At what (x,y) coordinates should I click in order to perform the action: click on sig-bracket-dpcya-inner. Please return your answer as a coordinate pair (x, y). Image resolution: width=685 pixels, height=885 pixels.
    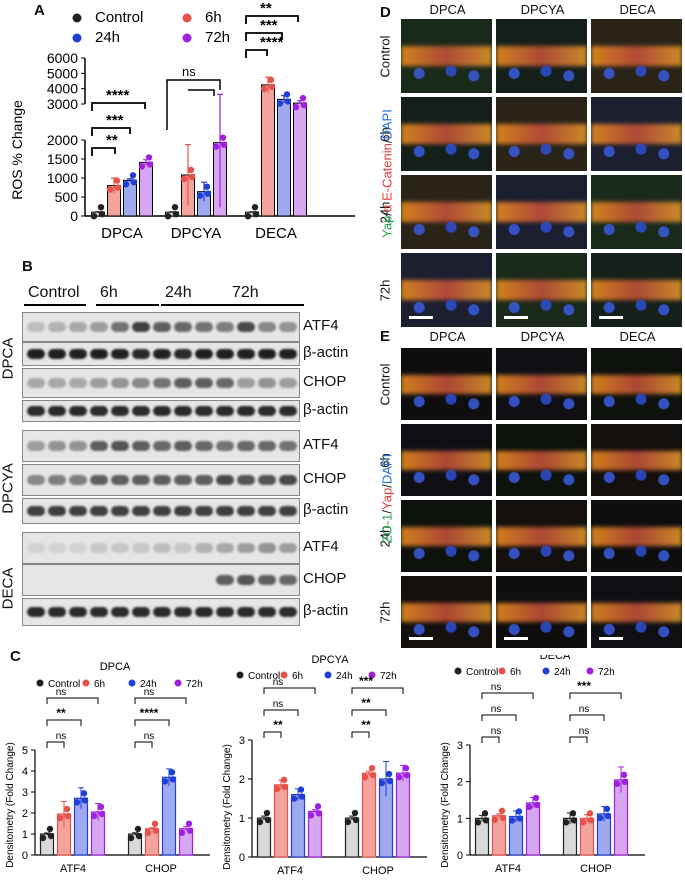
    Looking at the image, I should click on (201, 92).